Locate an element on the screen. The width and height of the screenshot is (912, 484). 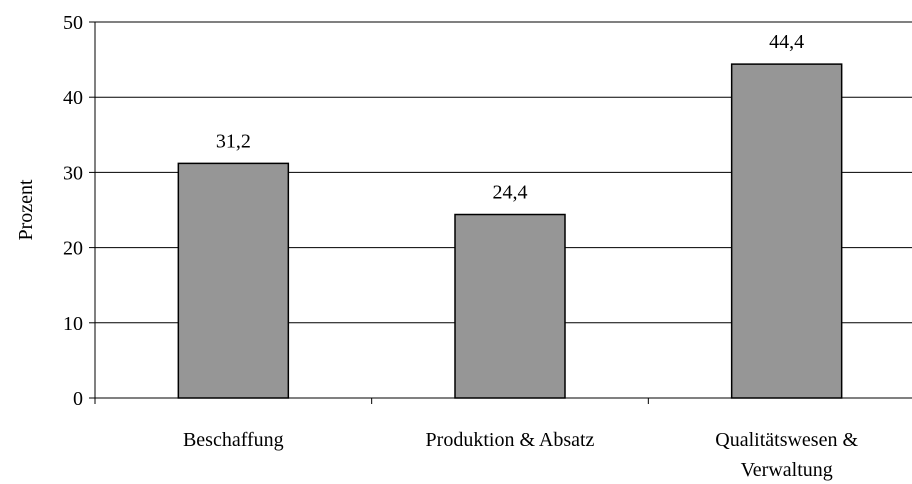
y-axis-title: Prozent is located at coordinates (26, 210).